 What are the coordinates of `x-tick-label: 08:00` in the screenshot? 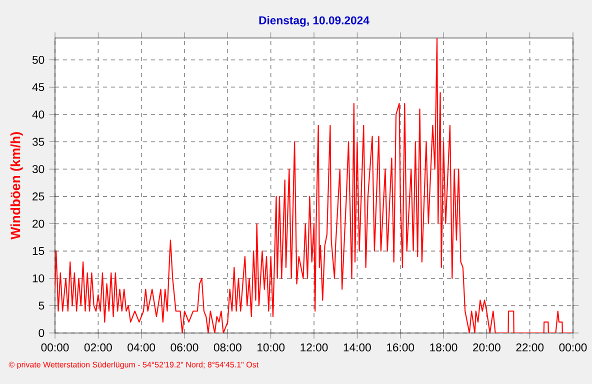 It's located at (228, 347).